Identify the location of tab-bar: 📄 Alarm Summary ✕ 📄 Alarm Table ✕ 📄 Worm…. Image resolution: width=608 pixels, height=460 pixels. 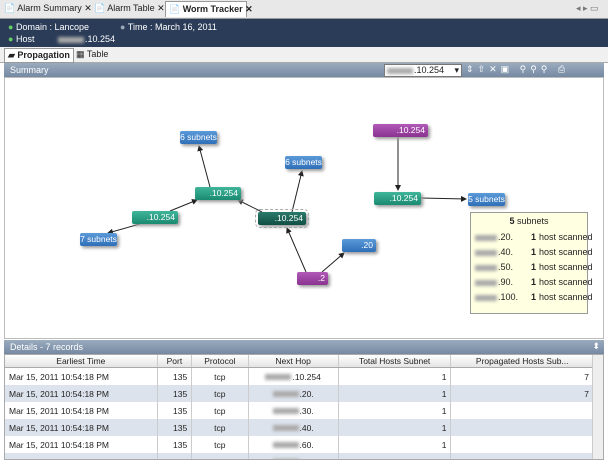
(304, 9).